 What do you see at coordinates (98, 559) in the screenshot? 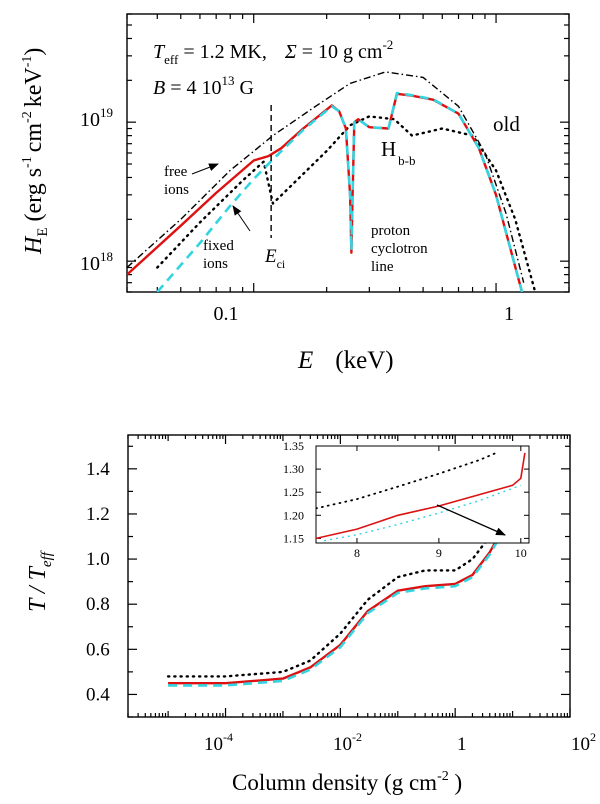
I see `temp-y-tick-1.0: 1.0` at bounding box center [98, 559].